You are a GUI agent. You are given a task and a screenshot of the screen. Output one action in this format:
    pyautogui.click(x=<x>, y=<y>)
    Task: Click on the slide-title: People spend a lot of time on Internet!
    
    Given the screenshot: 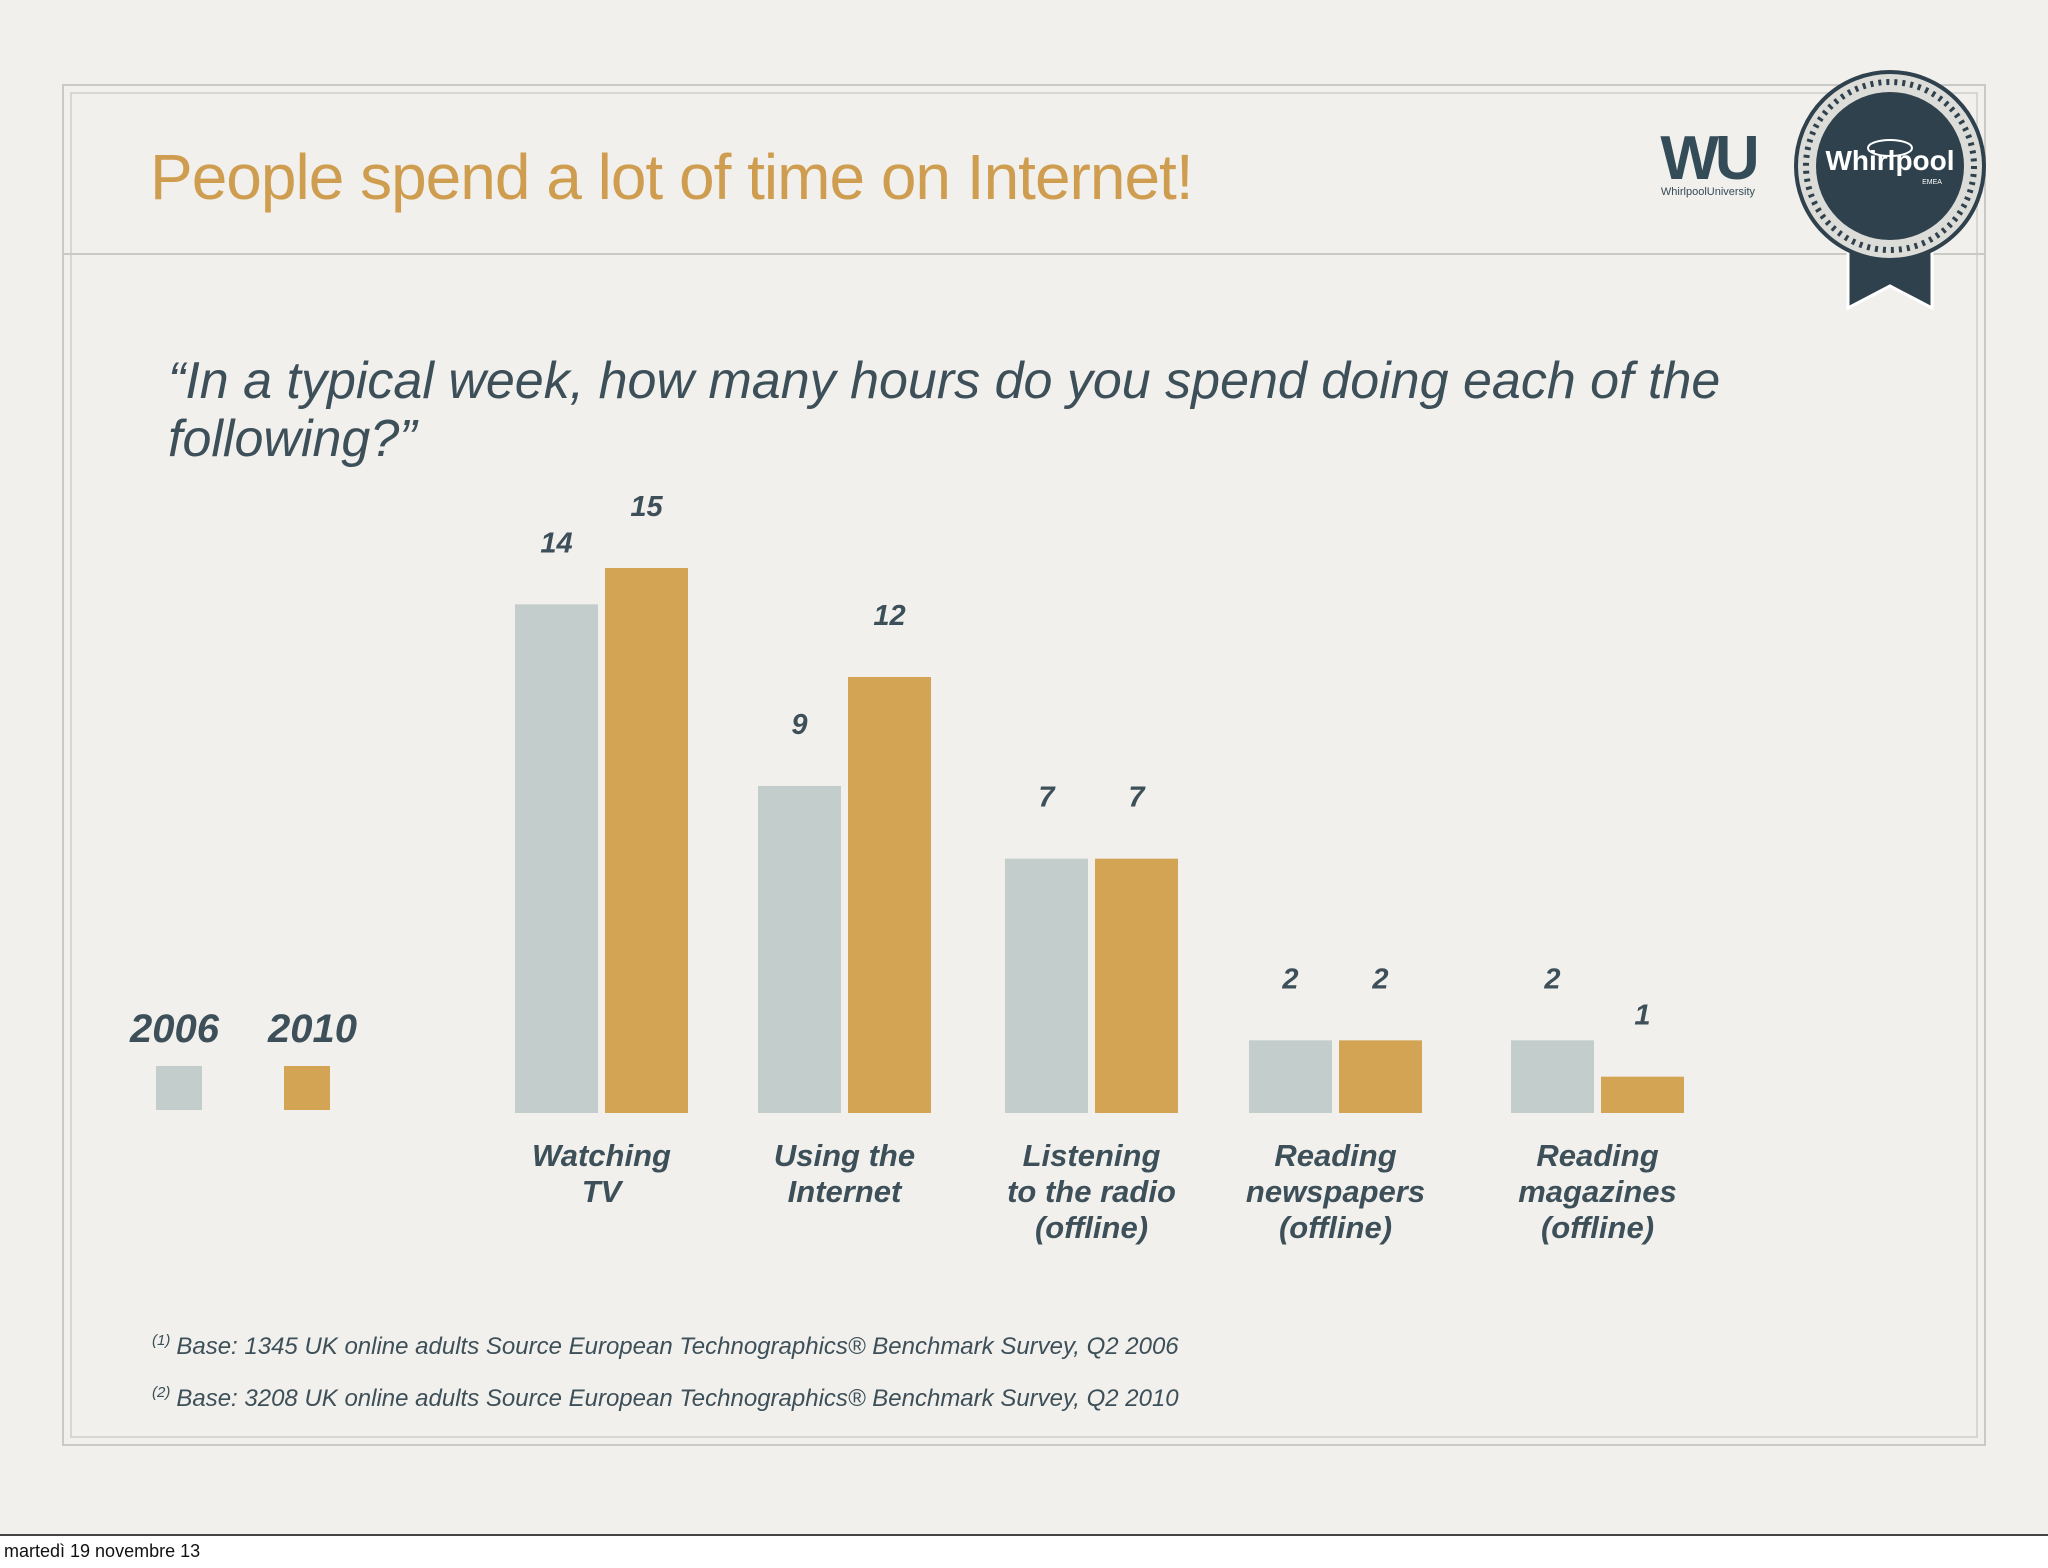 What is the action you would take?
    pyautogui.click(x=672, y=177)
    